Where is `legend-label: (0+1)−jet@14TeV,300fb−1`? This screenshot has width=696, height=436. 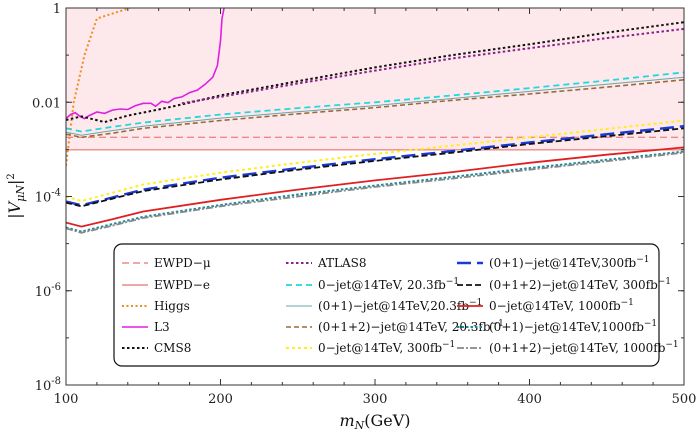
legend-label: (0+1)−jet@14TeV,300fb−1 is located at coordinates (569, 262).